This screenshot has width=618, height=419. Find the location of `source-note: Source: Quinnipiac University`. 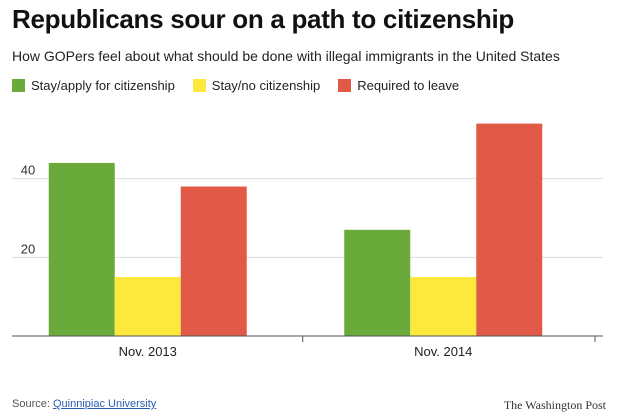

source-note: Source: Quinnipiac University is located at coordinates (84, 404).